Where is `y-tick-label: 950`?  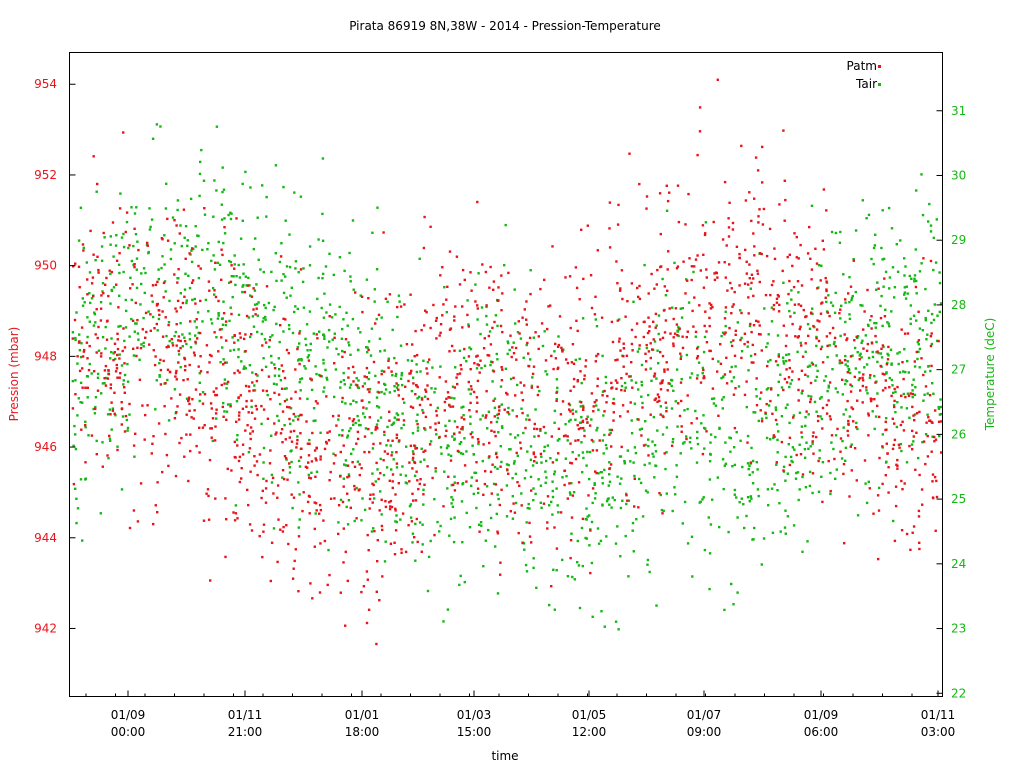 y-tick-label: 950 is located at coordinates (45, 266).